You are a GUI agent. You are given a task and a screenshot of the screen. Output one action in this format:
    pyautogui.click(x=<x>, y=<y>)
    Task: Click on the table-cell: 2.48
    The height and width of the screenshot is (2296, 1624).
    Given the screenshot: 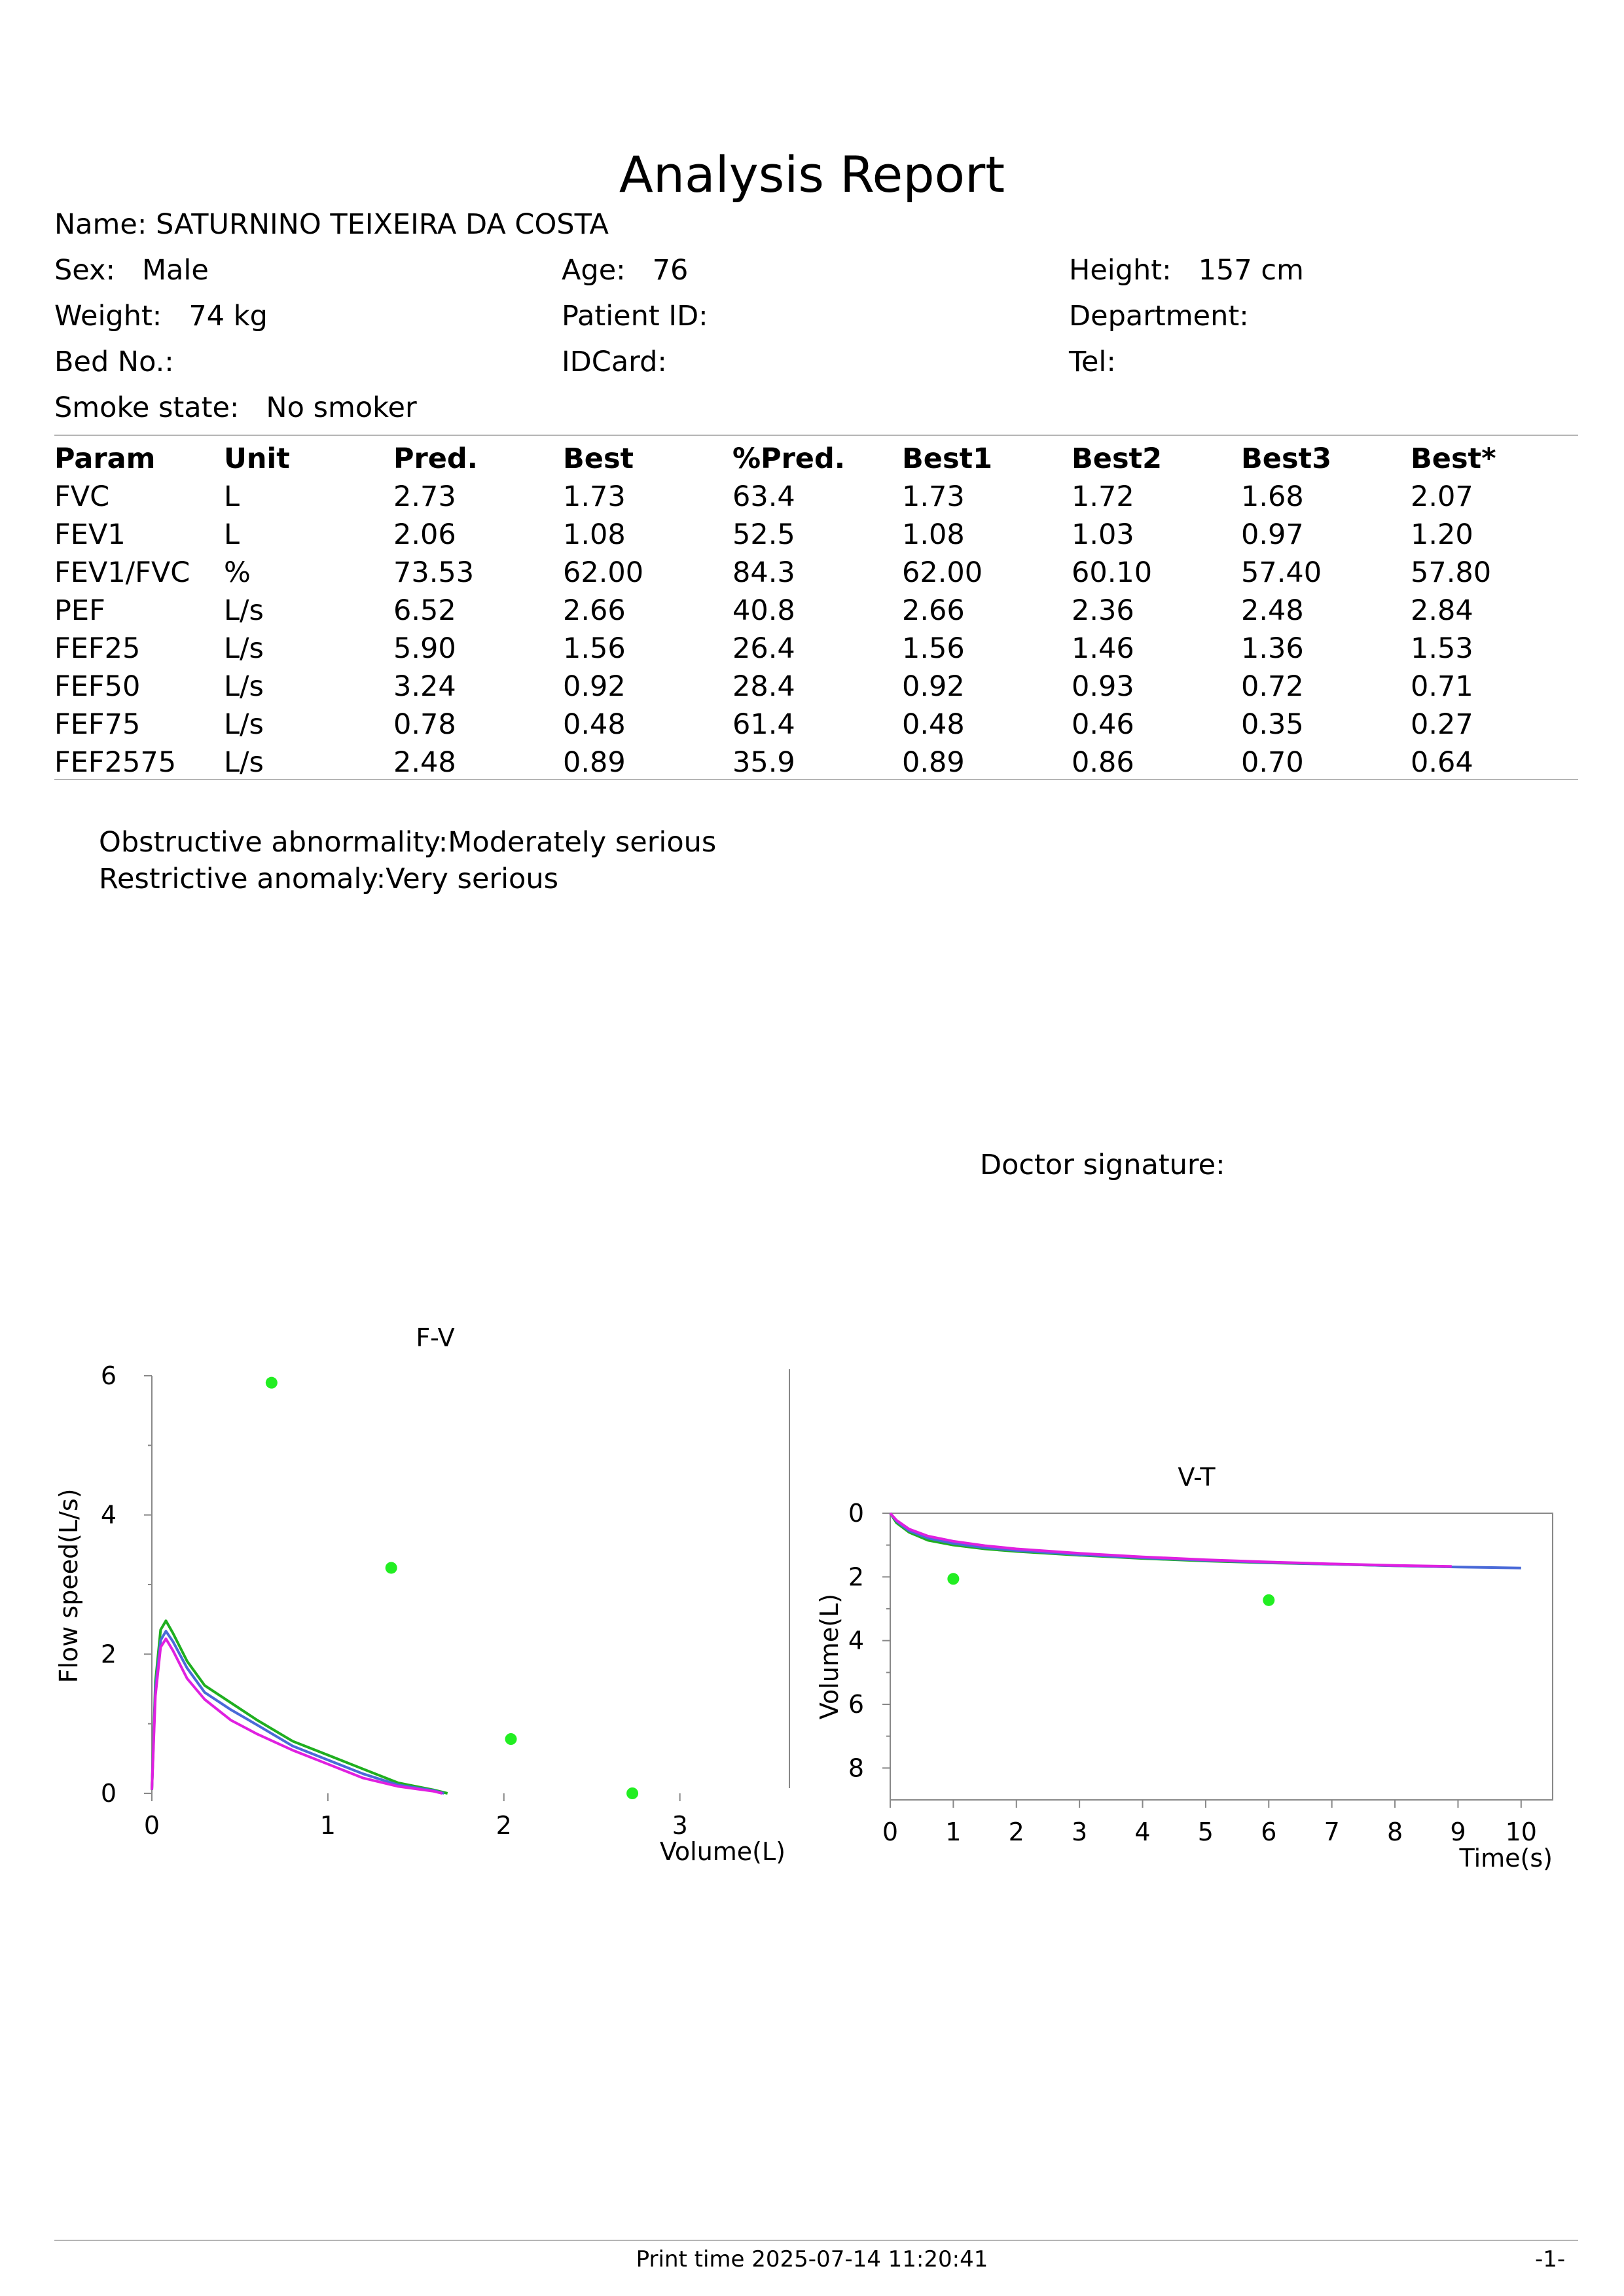 What is the action you would take?
    pyautogui.click(x=1272, y=610)
    